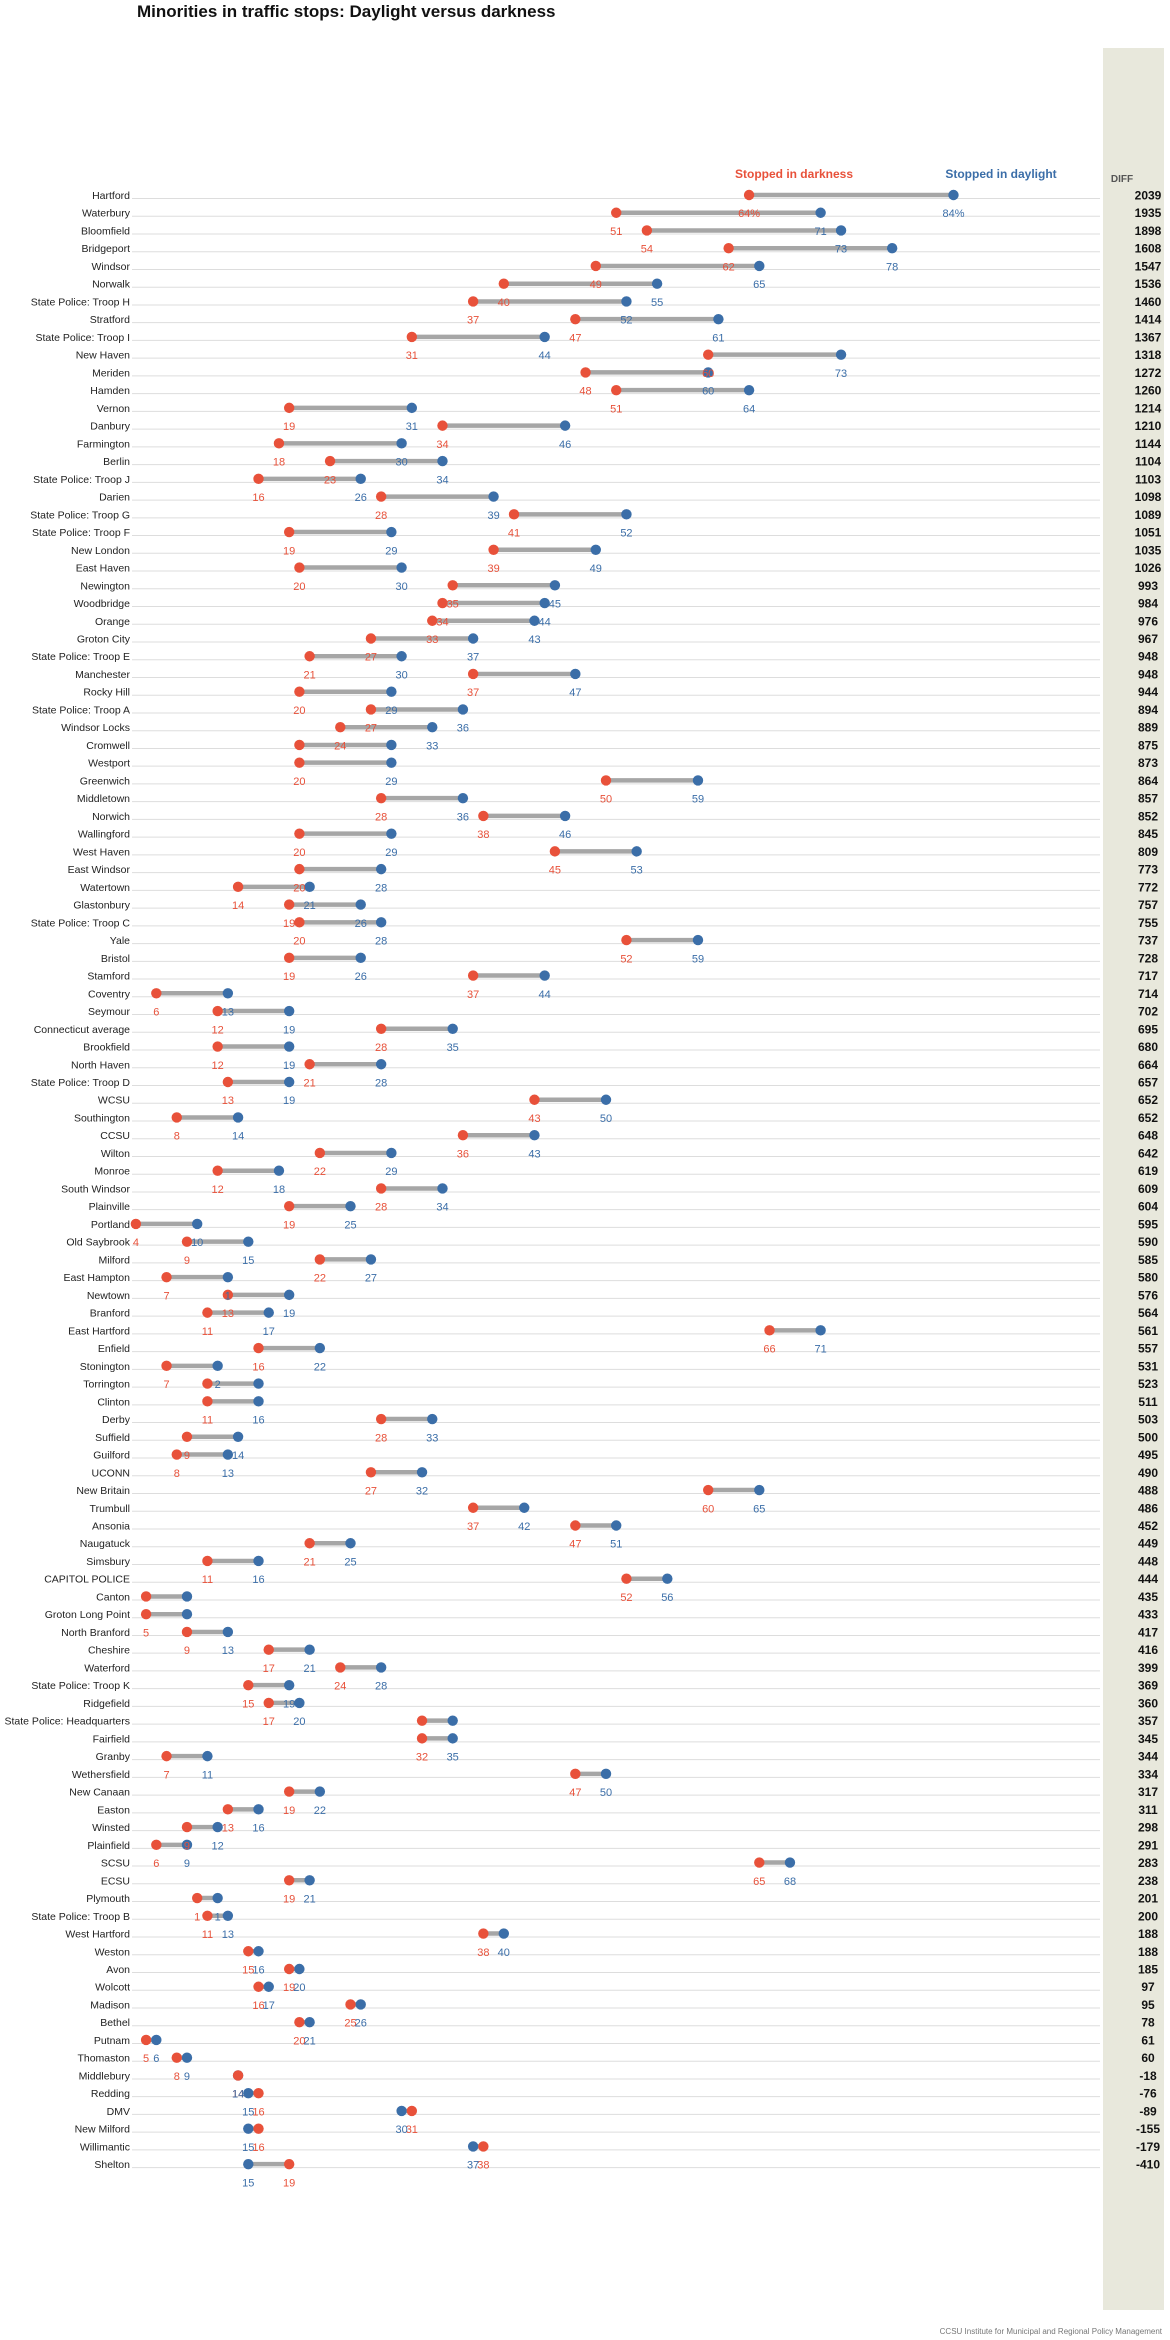  I want to click on diff-value: -179, so click(1148, 2147).